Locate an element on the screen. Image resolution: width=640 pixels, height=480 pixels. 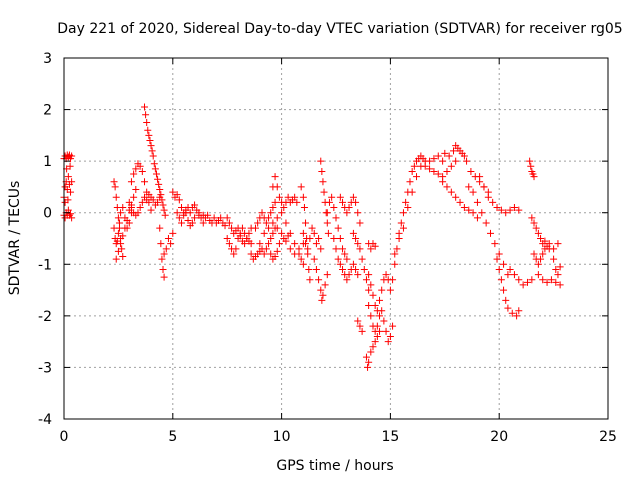
x-tick-label: 10 is located at coordinates (282, 437).